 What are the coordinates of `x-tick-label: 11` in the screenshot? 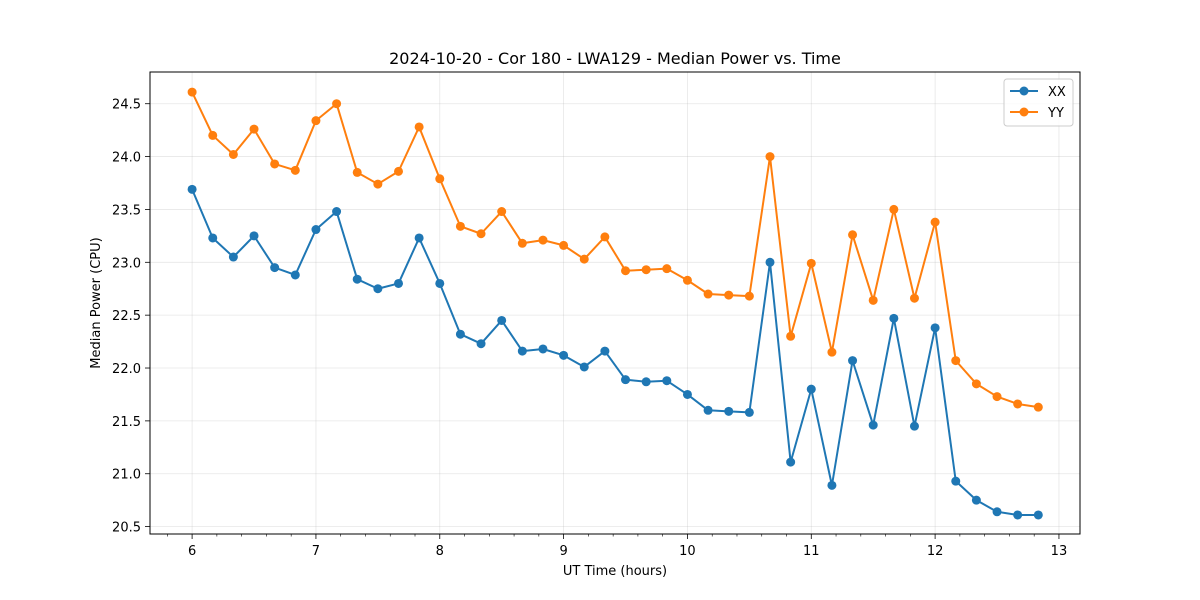 It's located at (811, 551).